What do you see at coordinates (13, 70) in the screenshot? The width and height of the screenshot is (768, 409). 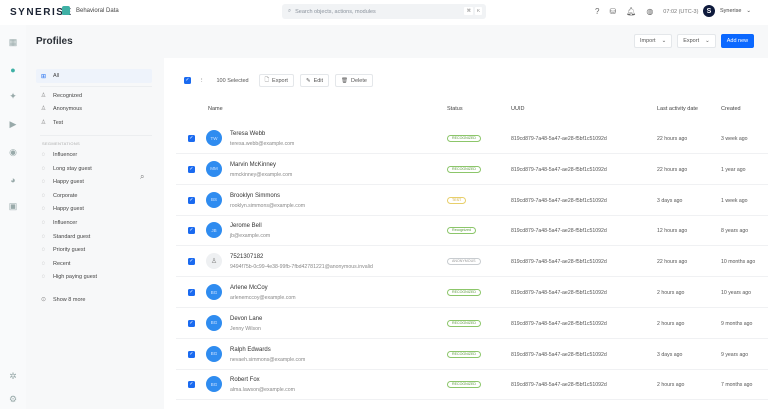 I see `profiles-icon: ●` at bounding box center [13, 70].